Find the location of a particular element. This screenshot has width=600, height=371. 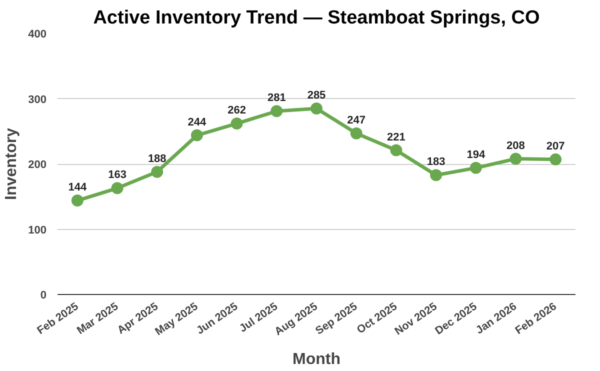

data-label: 247 is located at coordinates (356, 120).